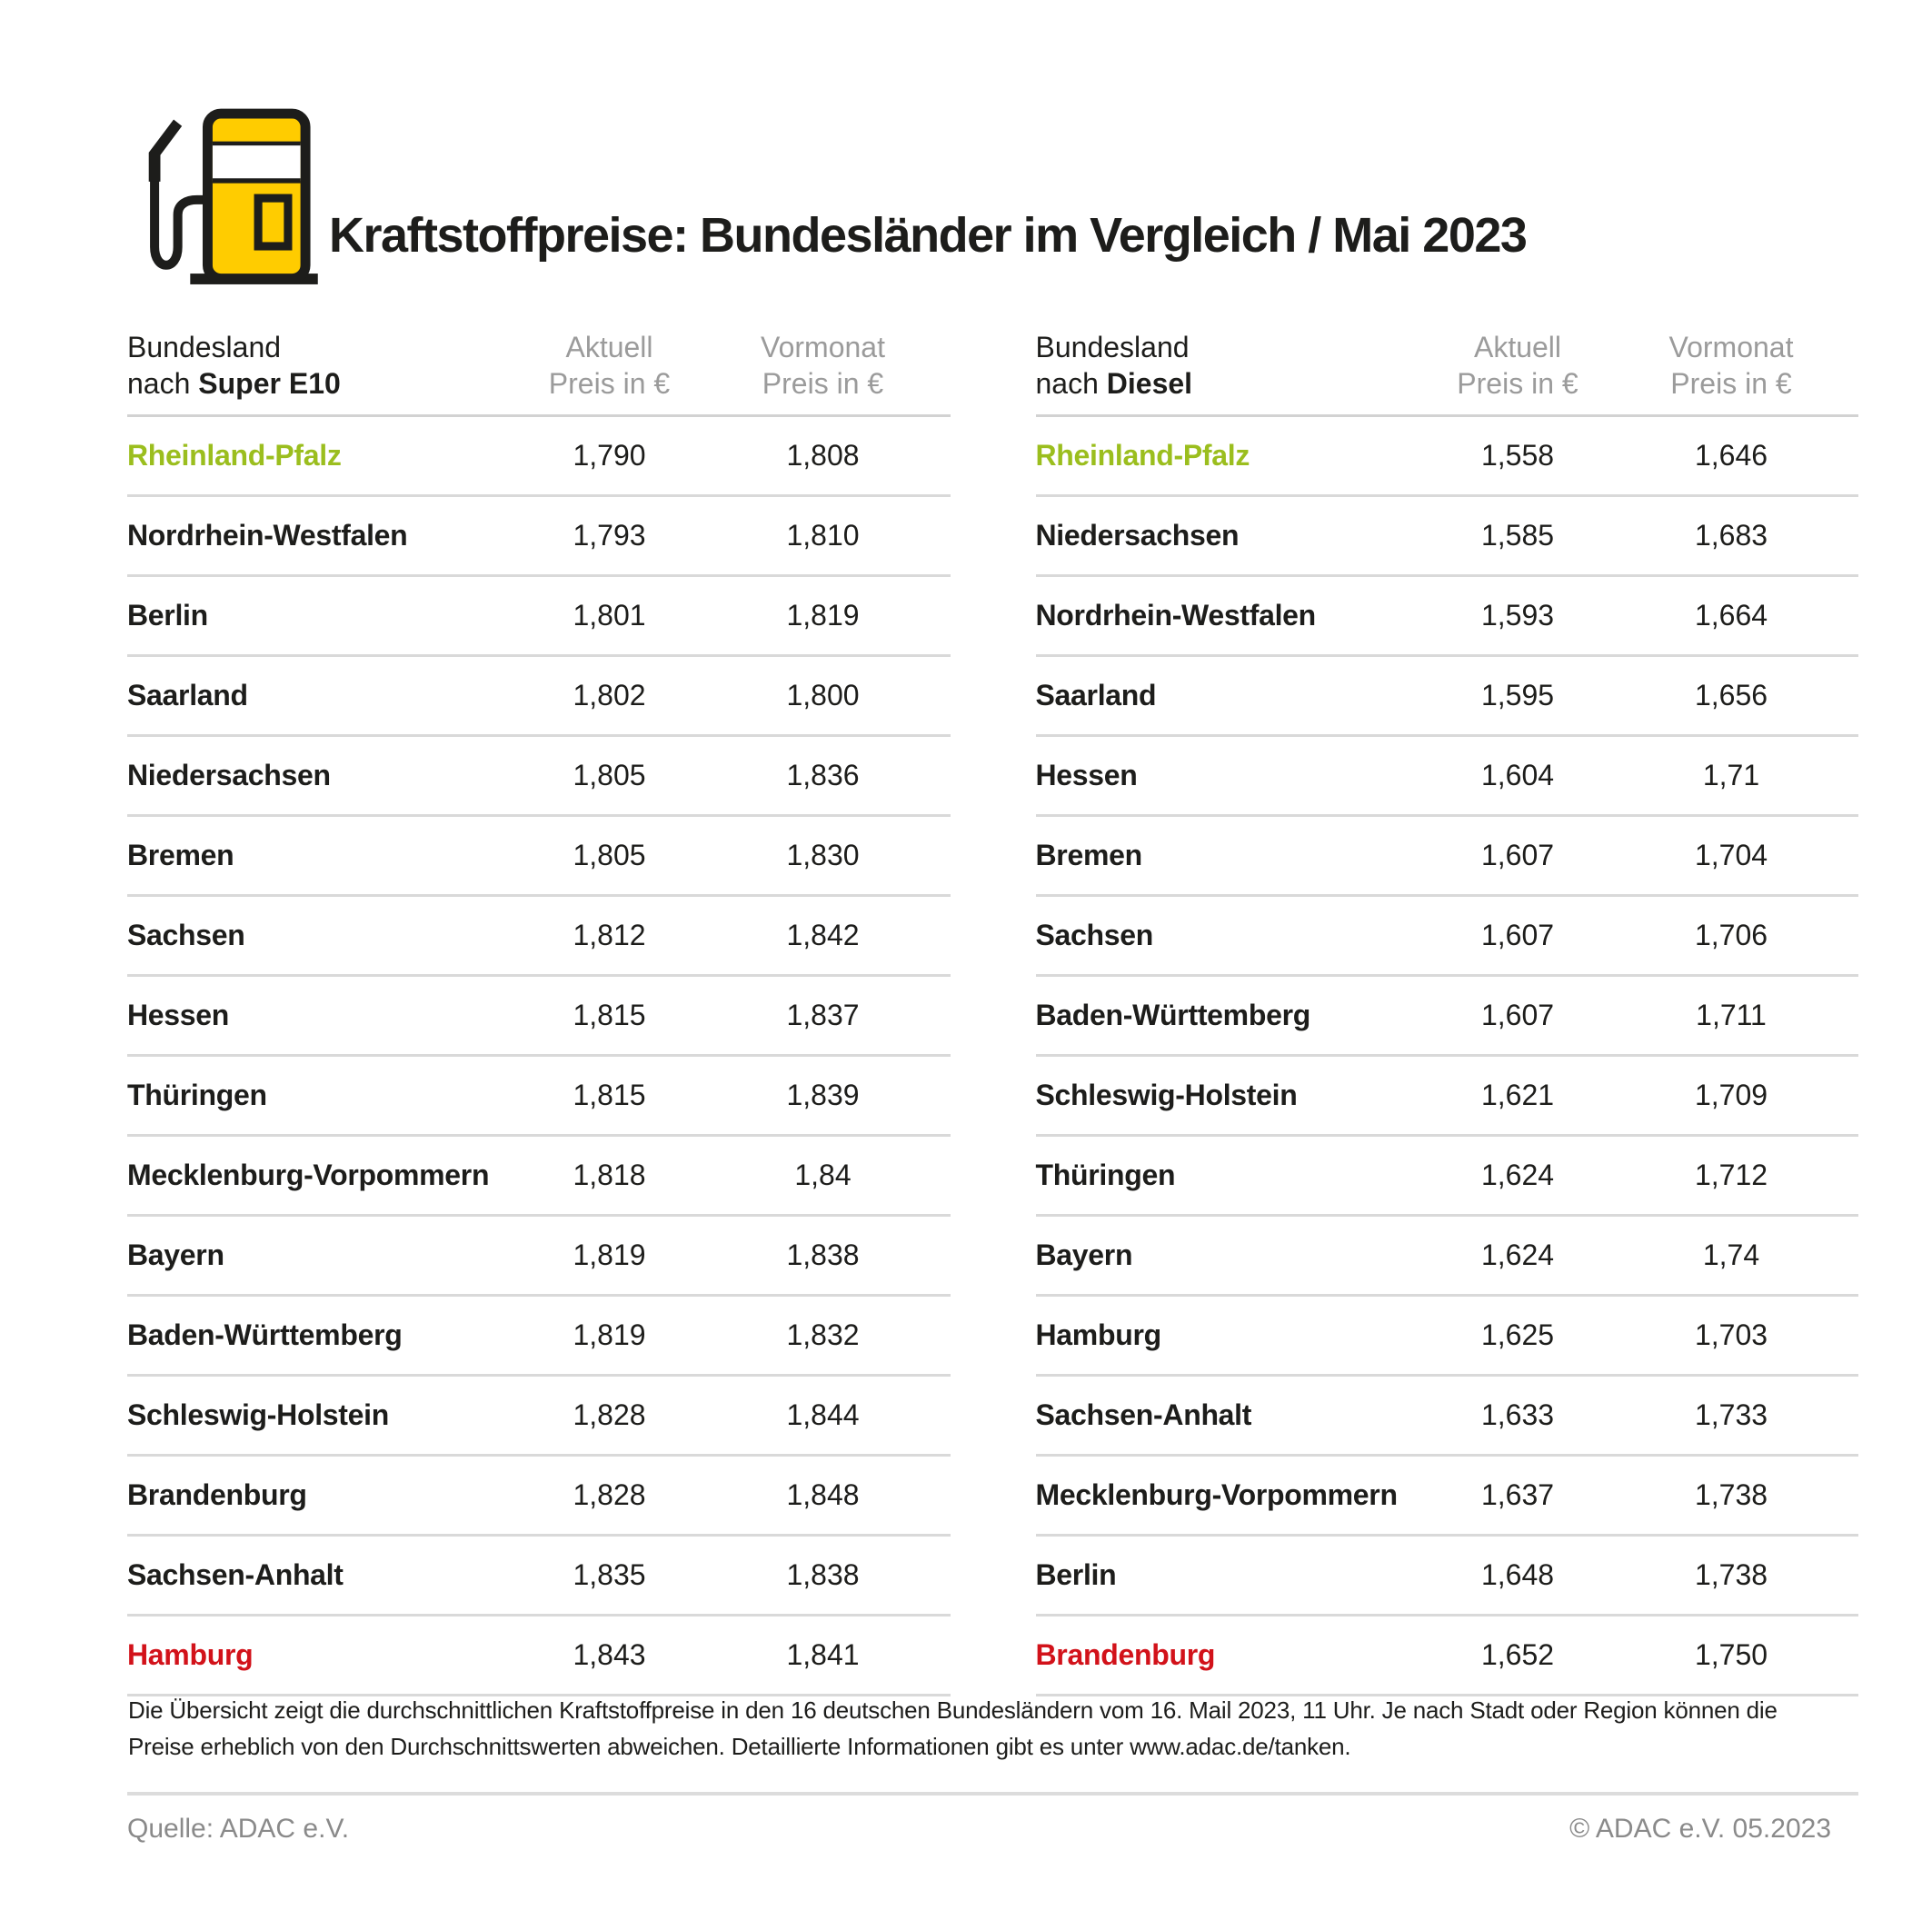 This screenshot has height=1920, width=1932. Describe the element at coordinates (197, 1095) in the screenshot. I see `state-name: Thüringen` at that location.